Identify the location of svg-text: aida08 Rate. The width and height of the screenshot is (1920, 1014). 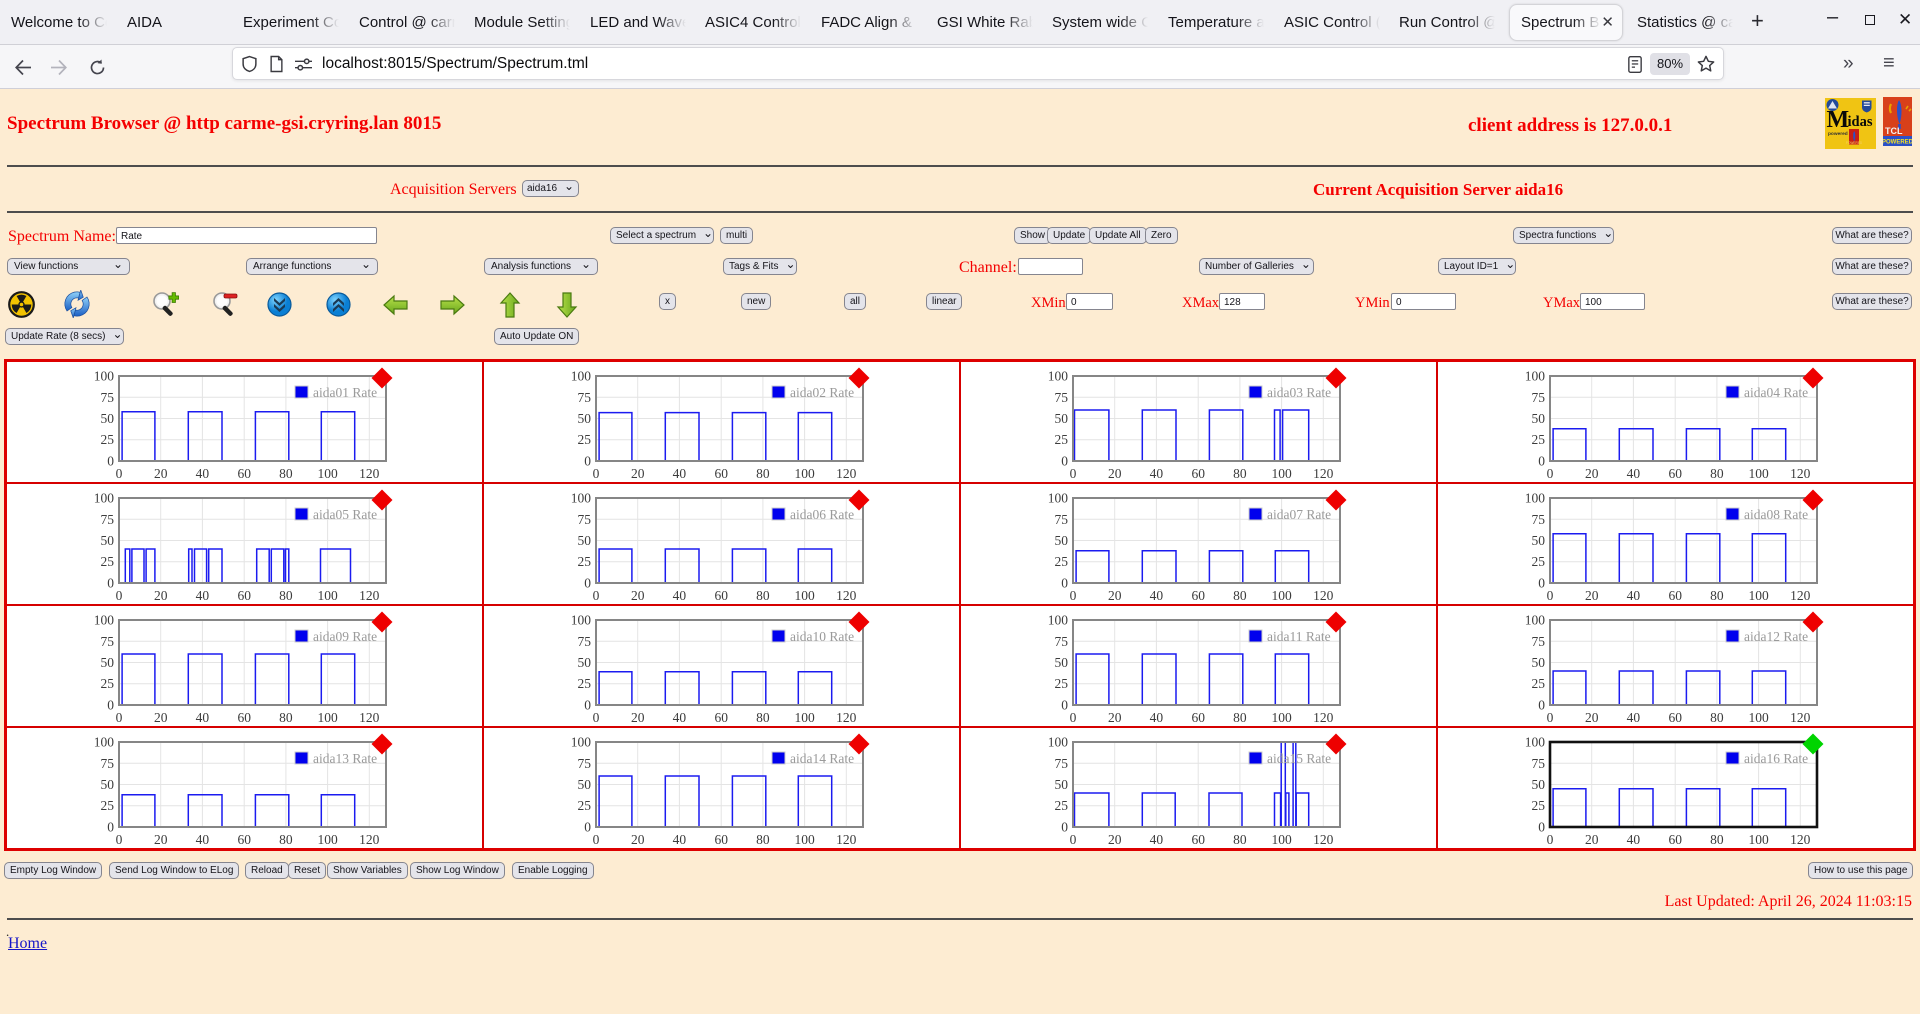
(1776, 514).